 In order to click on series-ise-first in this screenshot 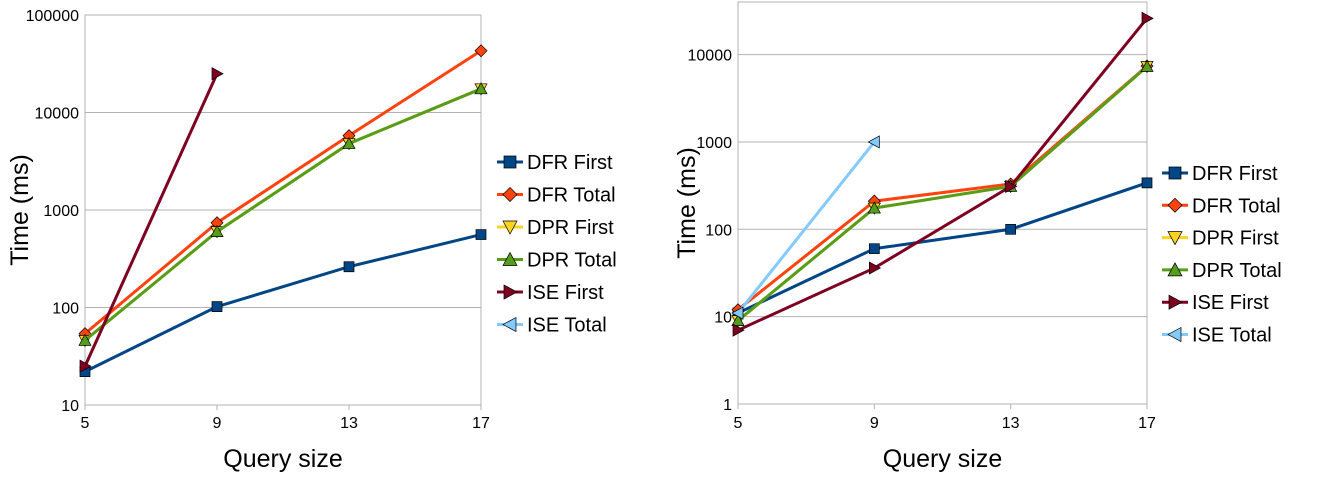, I will do `click(151, 220)`.